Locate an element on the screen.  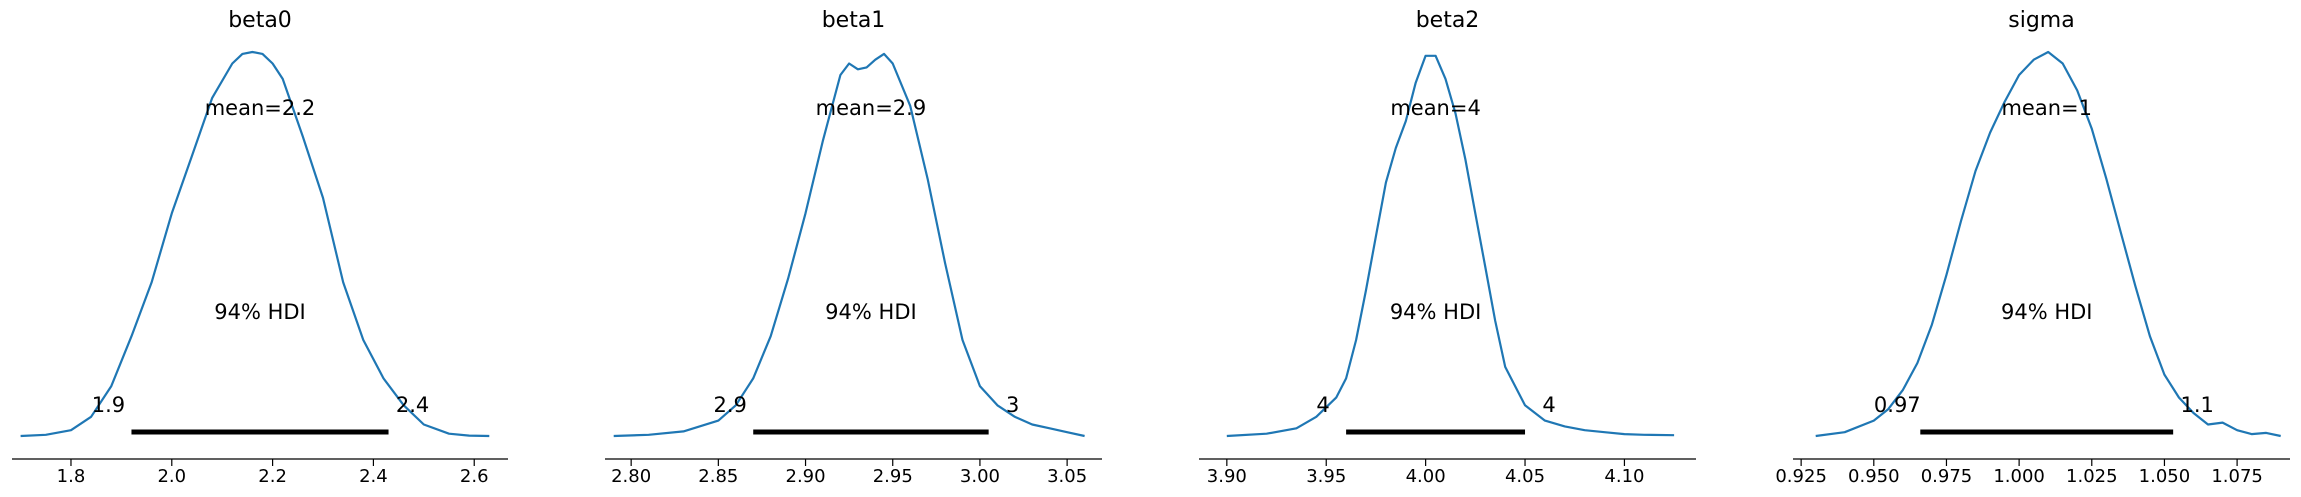
x-tick-label-sigma: 1.025 is located at coordinates (2092, 476).